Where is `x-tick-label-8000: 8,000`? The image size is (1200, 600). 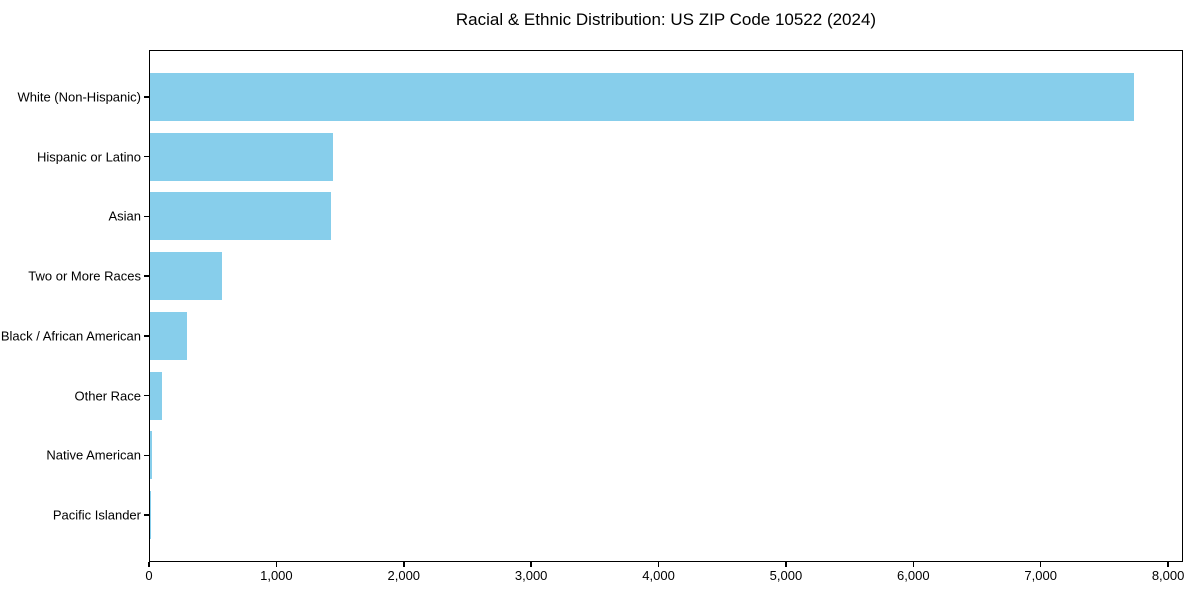 x-tick-label-8000: 8,000 is located at coordinates (1168, 575).